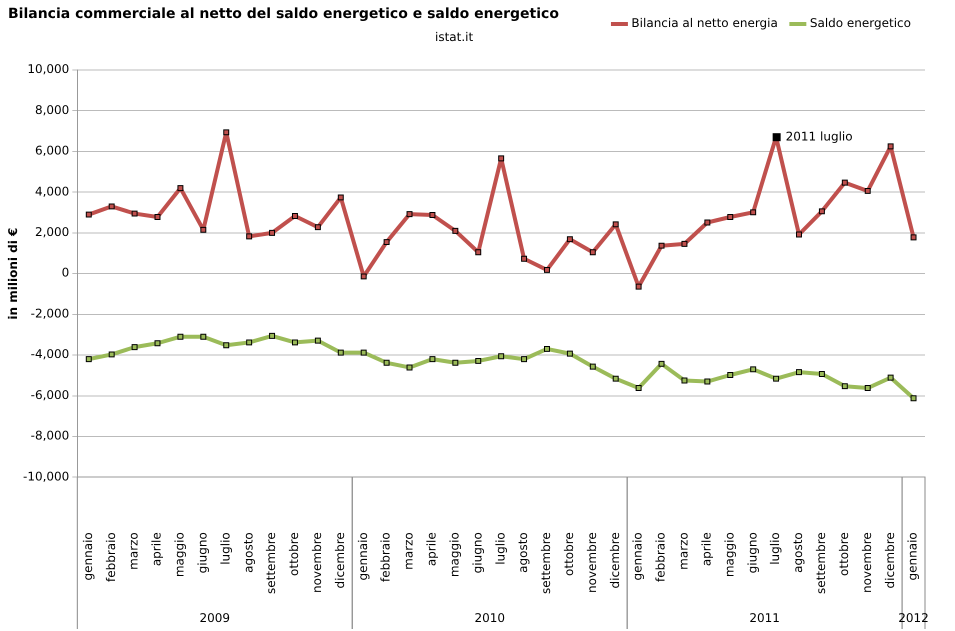  Describe the element at coordinates (66, 273) in the screenshot. I see `y-tick-label: 0` at that location.